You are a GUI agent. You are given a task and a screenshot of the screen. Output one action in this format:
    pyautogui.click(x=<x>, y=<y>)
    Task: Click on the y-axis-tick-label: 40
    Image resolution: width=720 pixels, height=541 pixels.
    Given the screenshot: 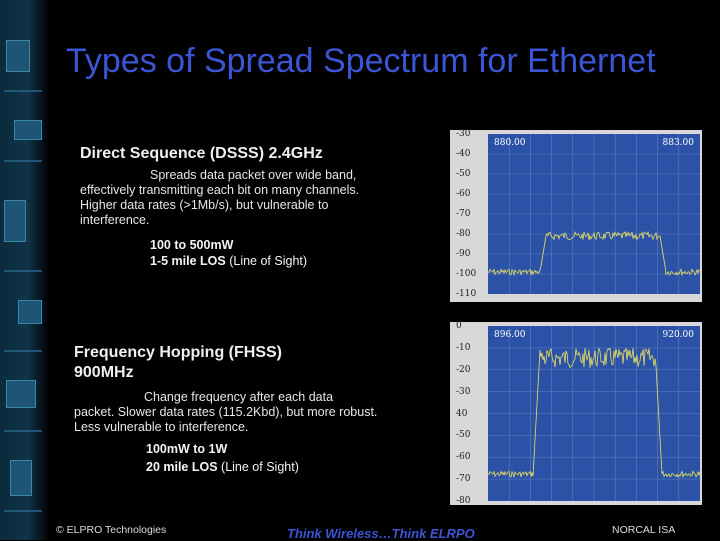 What is the action you would take?
    pyautogui.click(x=462, y=413)
    